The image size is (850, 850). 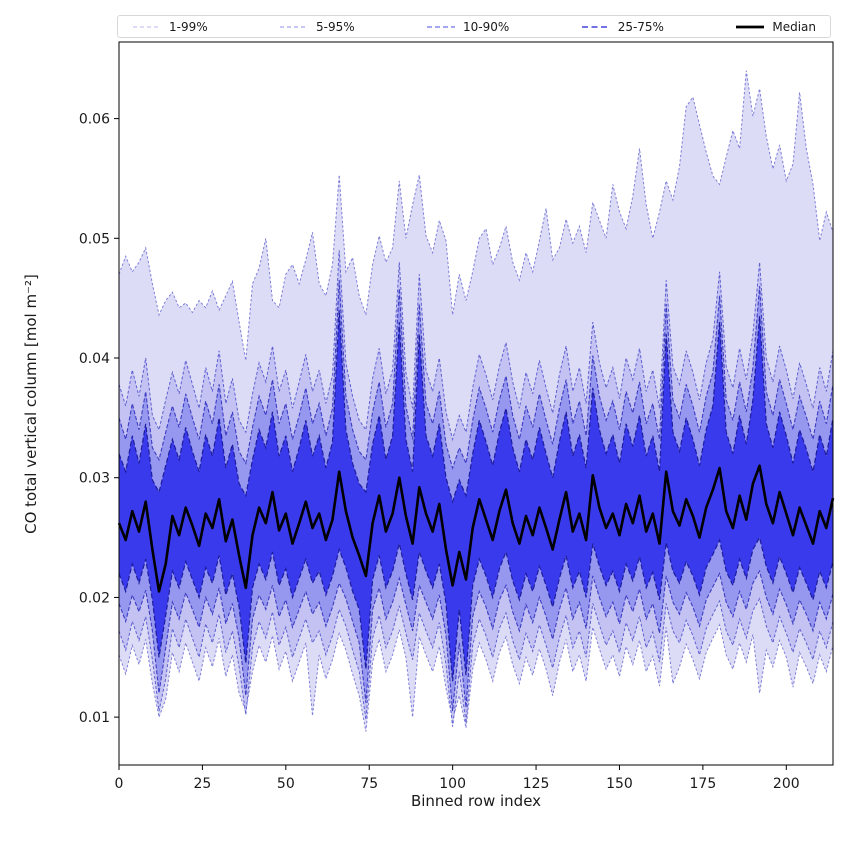 I want to click on legend-items: 1-99% 5-95% 10-90% 25-75% Median, so click(x=474, y=27).